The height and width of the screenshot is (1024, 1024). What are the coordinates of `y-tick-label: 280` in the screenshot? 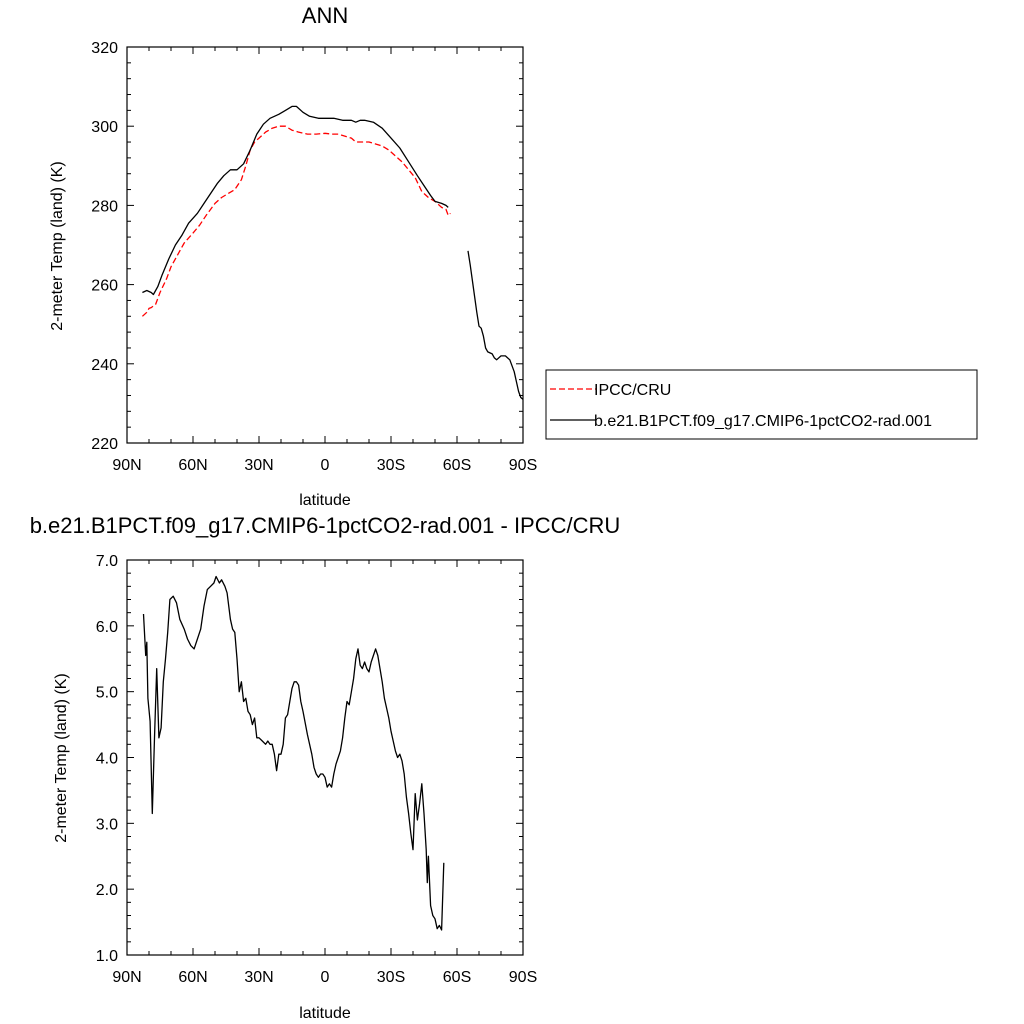 It's located at (104, 206).